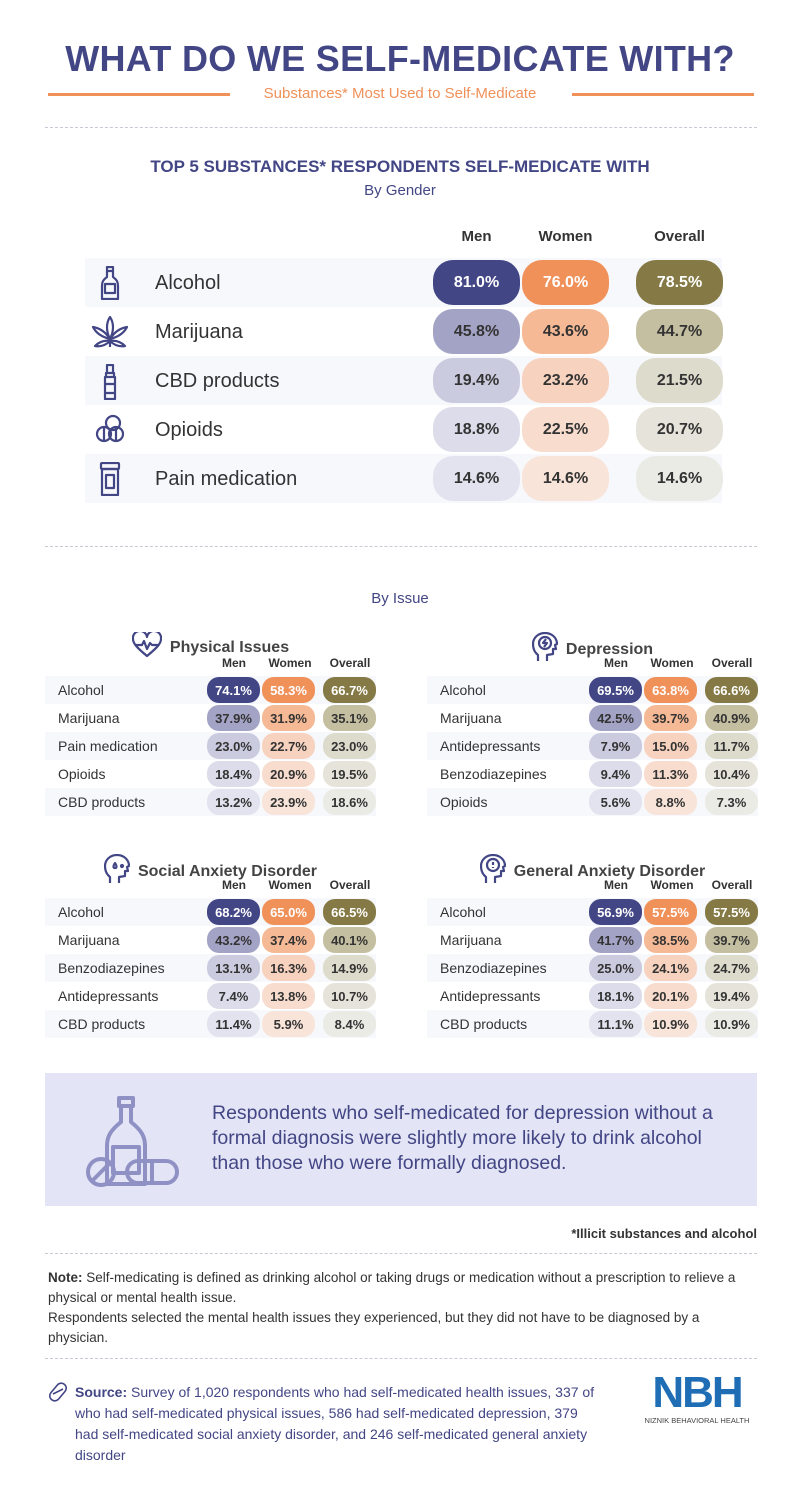  I want to click on row-label: Alcohol, so click(463, 690).